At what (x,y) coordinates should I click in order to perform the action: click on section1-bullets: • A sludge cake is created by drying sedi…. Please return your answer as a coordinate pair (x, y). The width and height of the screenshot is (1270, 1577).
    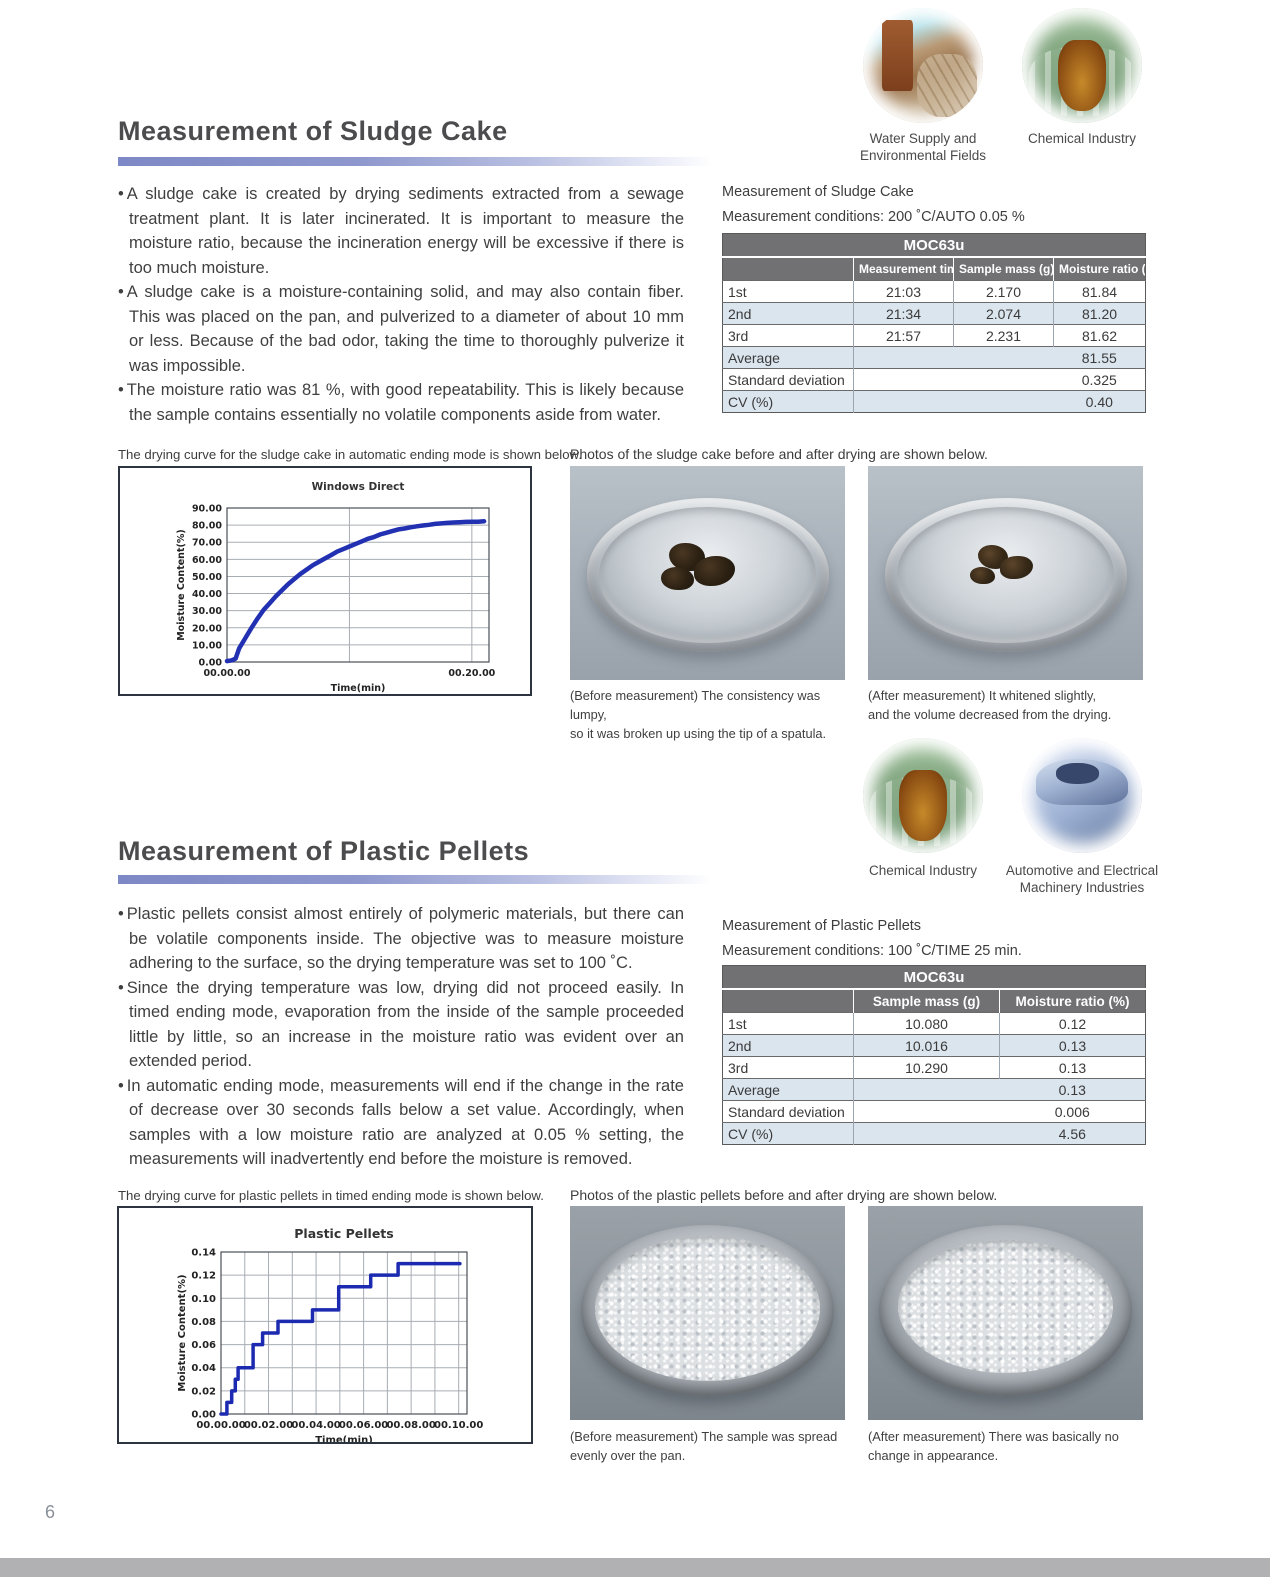
    Looking at the image, I should click on (401, 304).